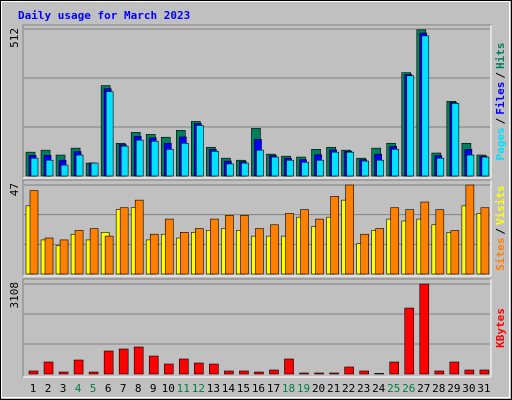  Describe the element at coordinates (258, 388) in the screenshot. I see `x-tick-label: 16` at that location.